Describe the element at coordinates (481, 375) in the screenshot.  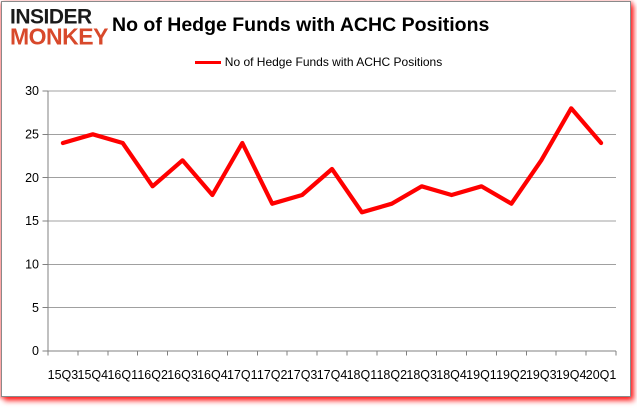
I see `svg-text: 19Q1` at that location.